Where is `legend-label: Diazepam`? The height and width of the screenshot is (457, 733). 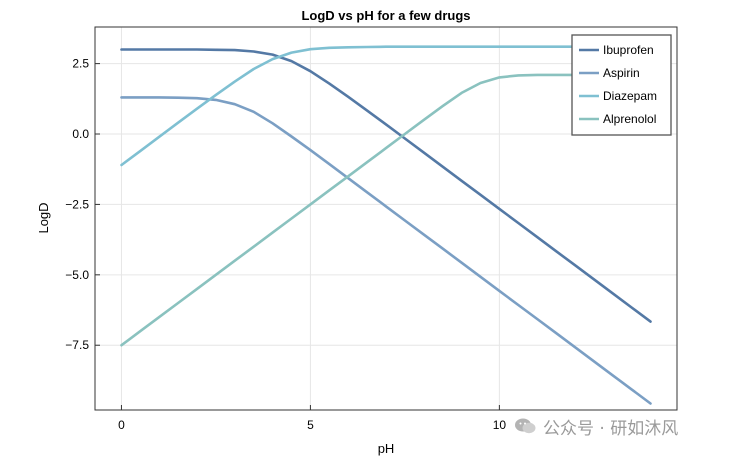 legend-label: Diazepam is located at coordinates (630, 96).